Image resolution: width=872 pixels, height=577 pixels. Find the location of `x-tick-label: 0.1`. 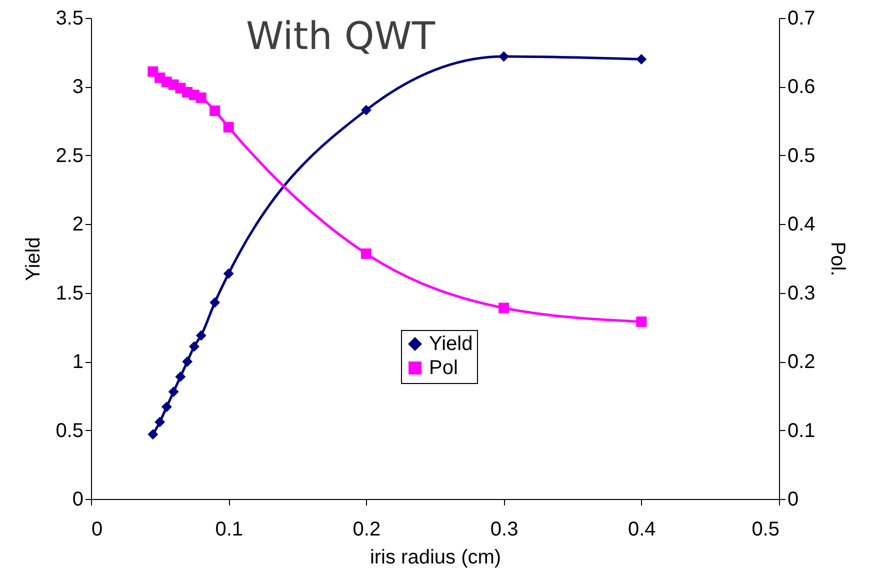

x-tick-label: 0.1 is located at coordinates (229, 529).